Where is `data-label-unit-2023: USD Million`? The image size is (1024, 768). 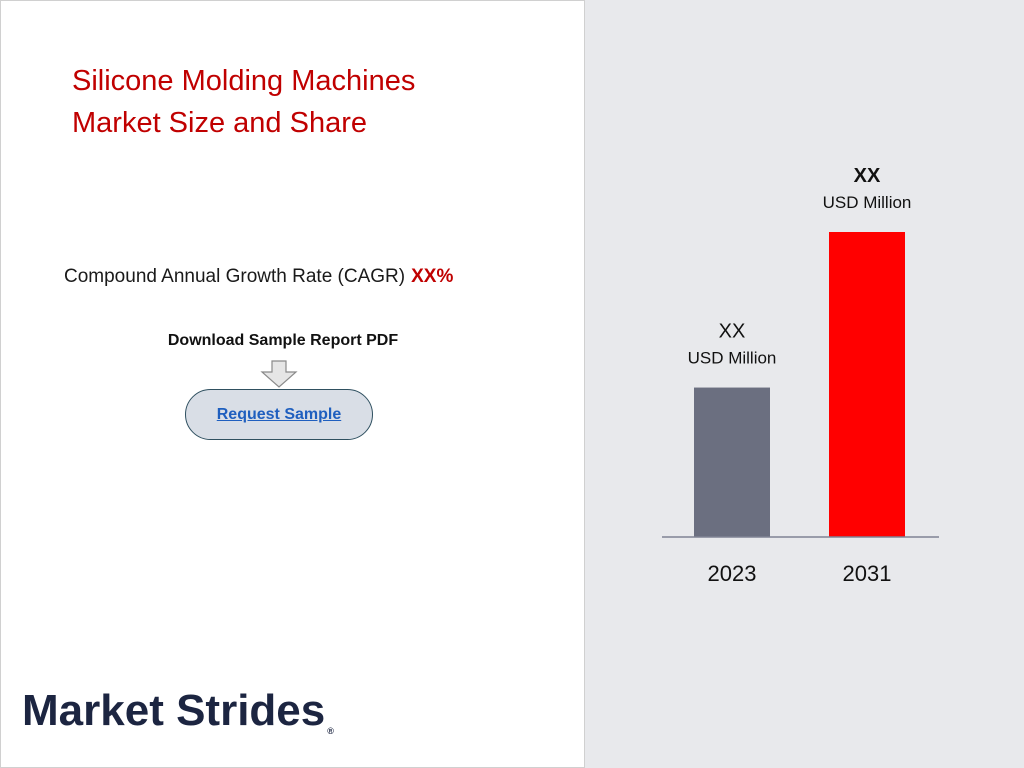
data-label-unit-2023: USD Million is located at coordinates (732, 358).